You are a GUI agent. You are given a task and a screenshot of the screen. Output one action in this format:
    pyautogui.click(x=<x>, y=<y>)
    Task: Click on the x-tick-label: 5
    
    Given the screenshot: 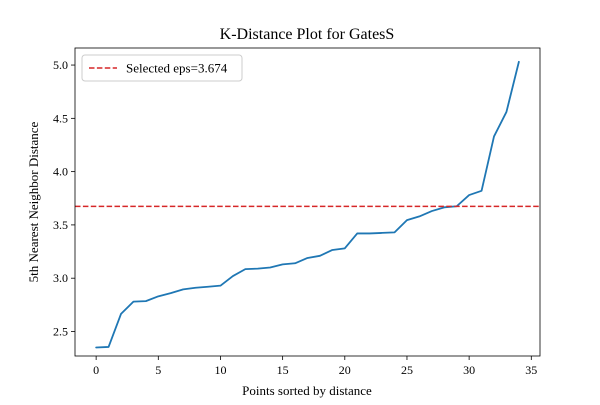 What is the action you would take?
    pyautogui.click(x=158, y=370)
    